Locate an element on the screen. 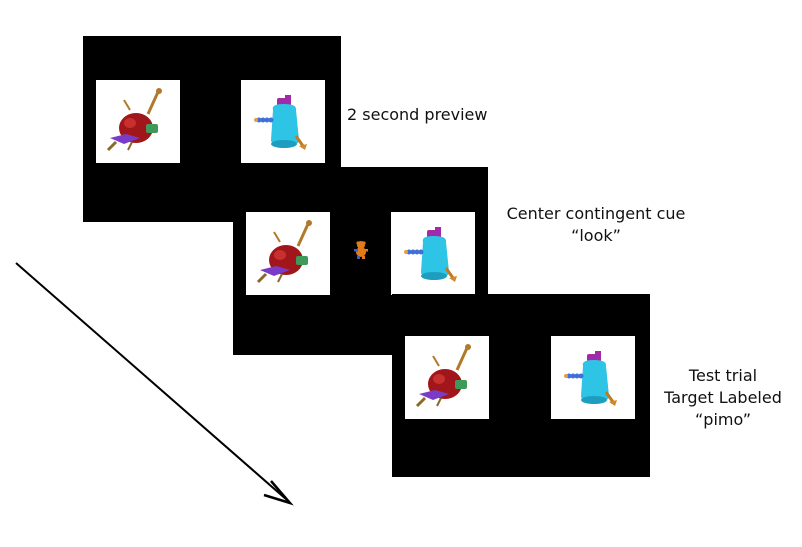 Image resolution: width=802 pixels, height=547 pixels. test-trial-screen is located at coordinates (521, 385).